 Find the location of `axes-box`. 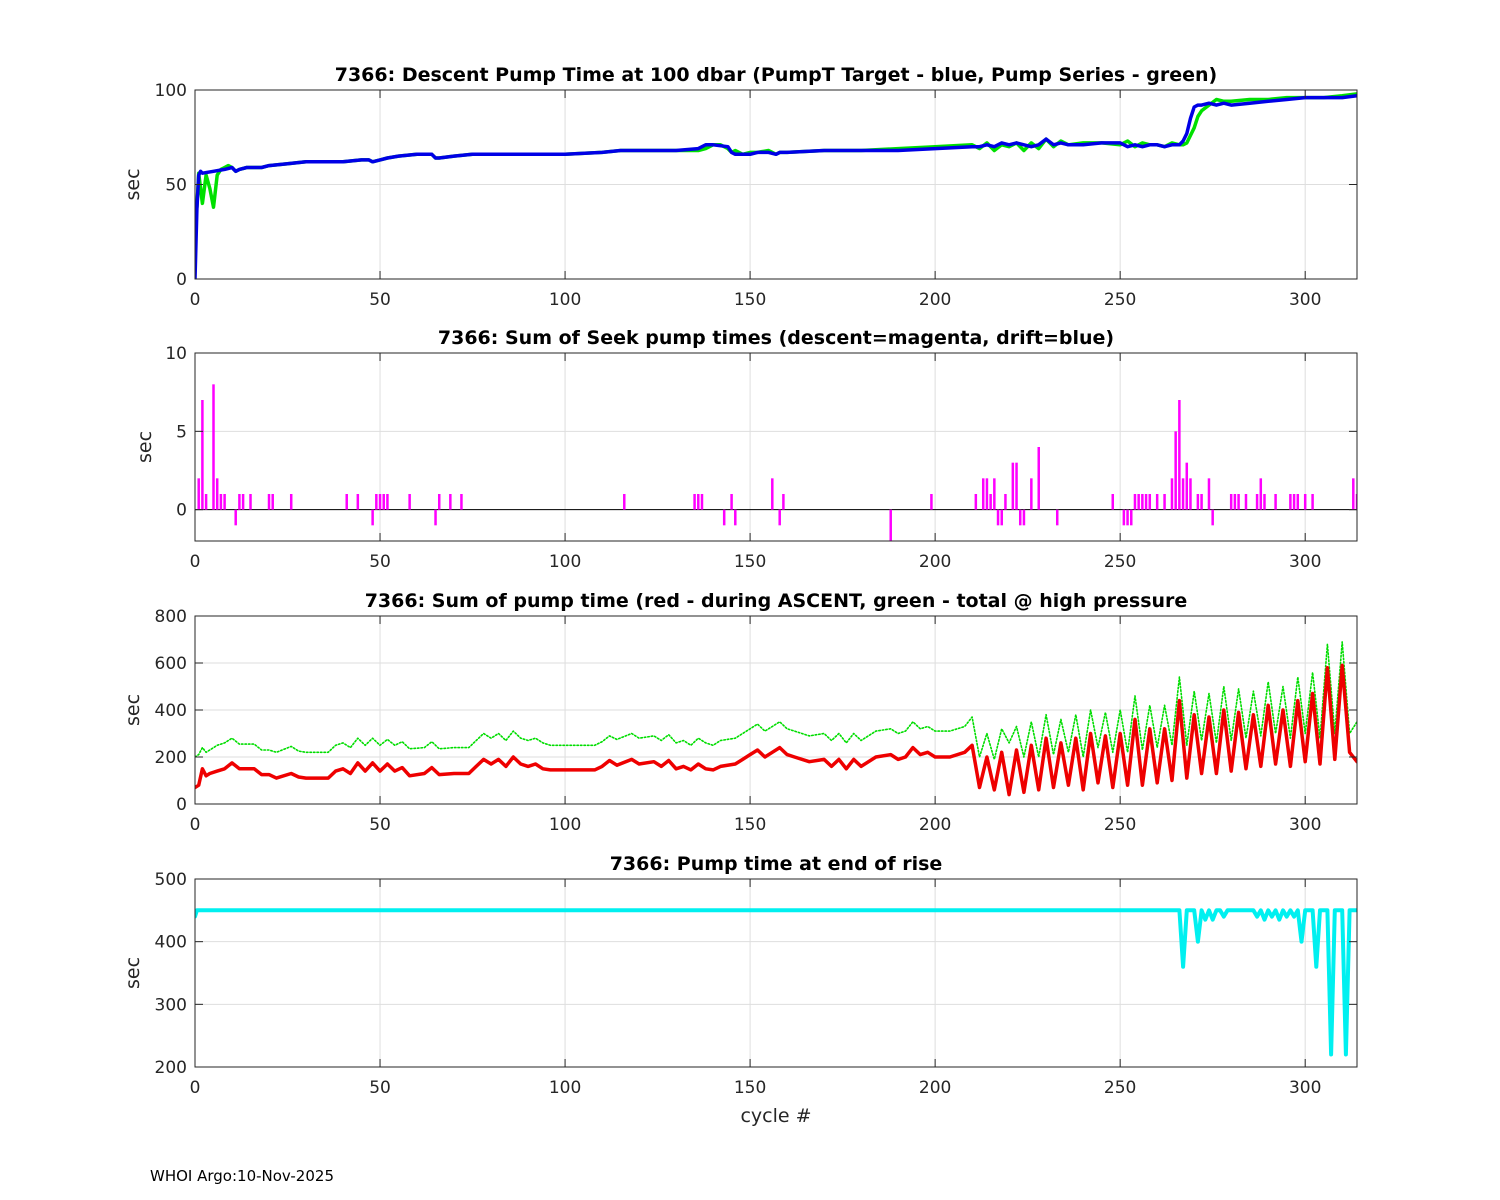

axes-box is located at coordinates (776, 973).